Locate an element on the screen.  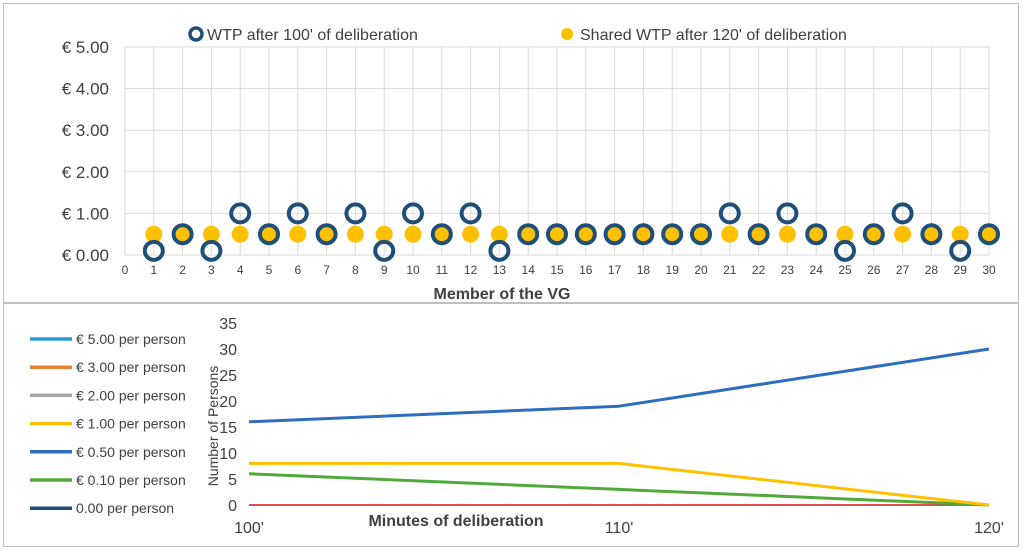
x-tick-label: 12 is located at coordinates (471, 270).